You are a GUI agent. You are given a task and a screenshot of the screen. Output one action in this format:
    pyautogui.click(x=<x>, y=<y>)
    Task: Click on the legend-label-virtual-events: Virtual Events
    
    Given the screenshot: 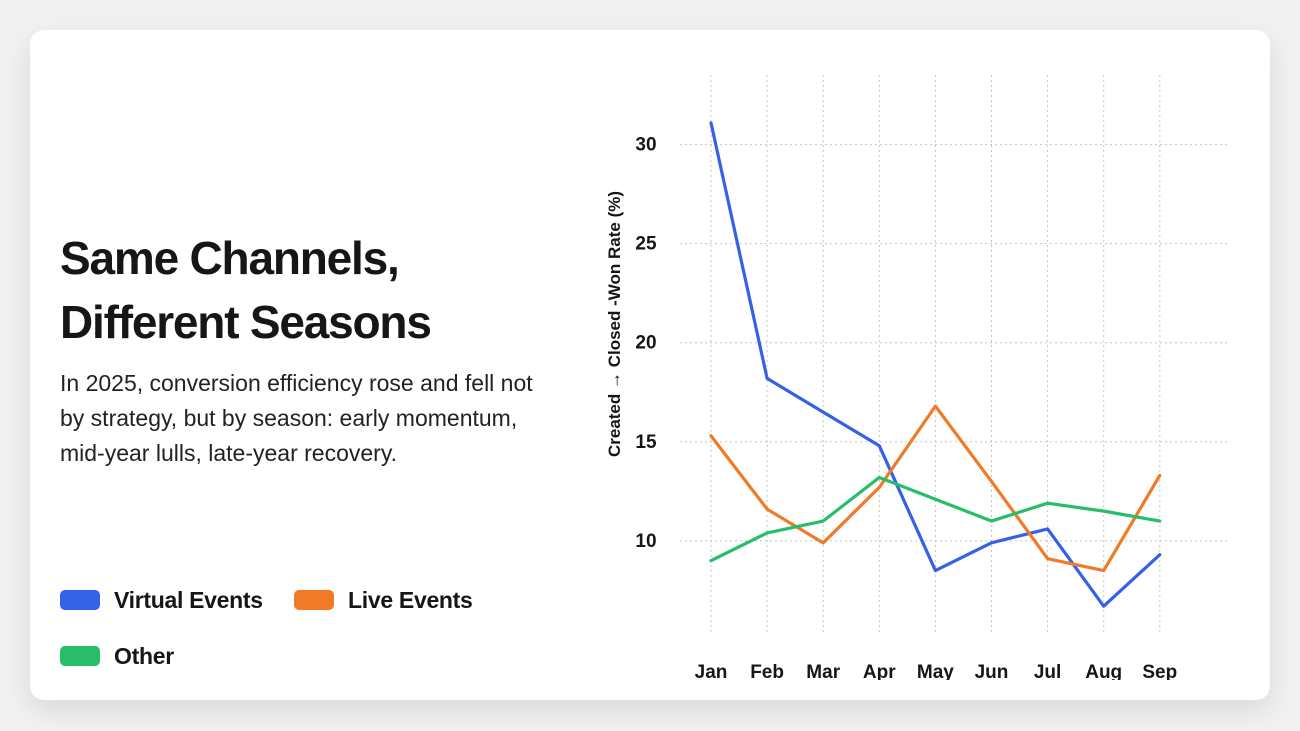 What is the action you would take?
    pyautogui.click(x=188, y=599)
    